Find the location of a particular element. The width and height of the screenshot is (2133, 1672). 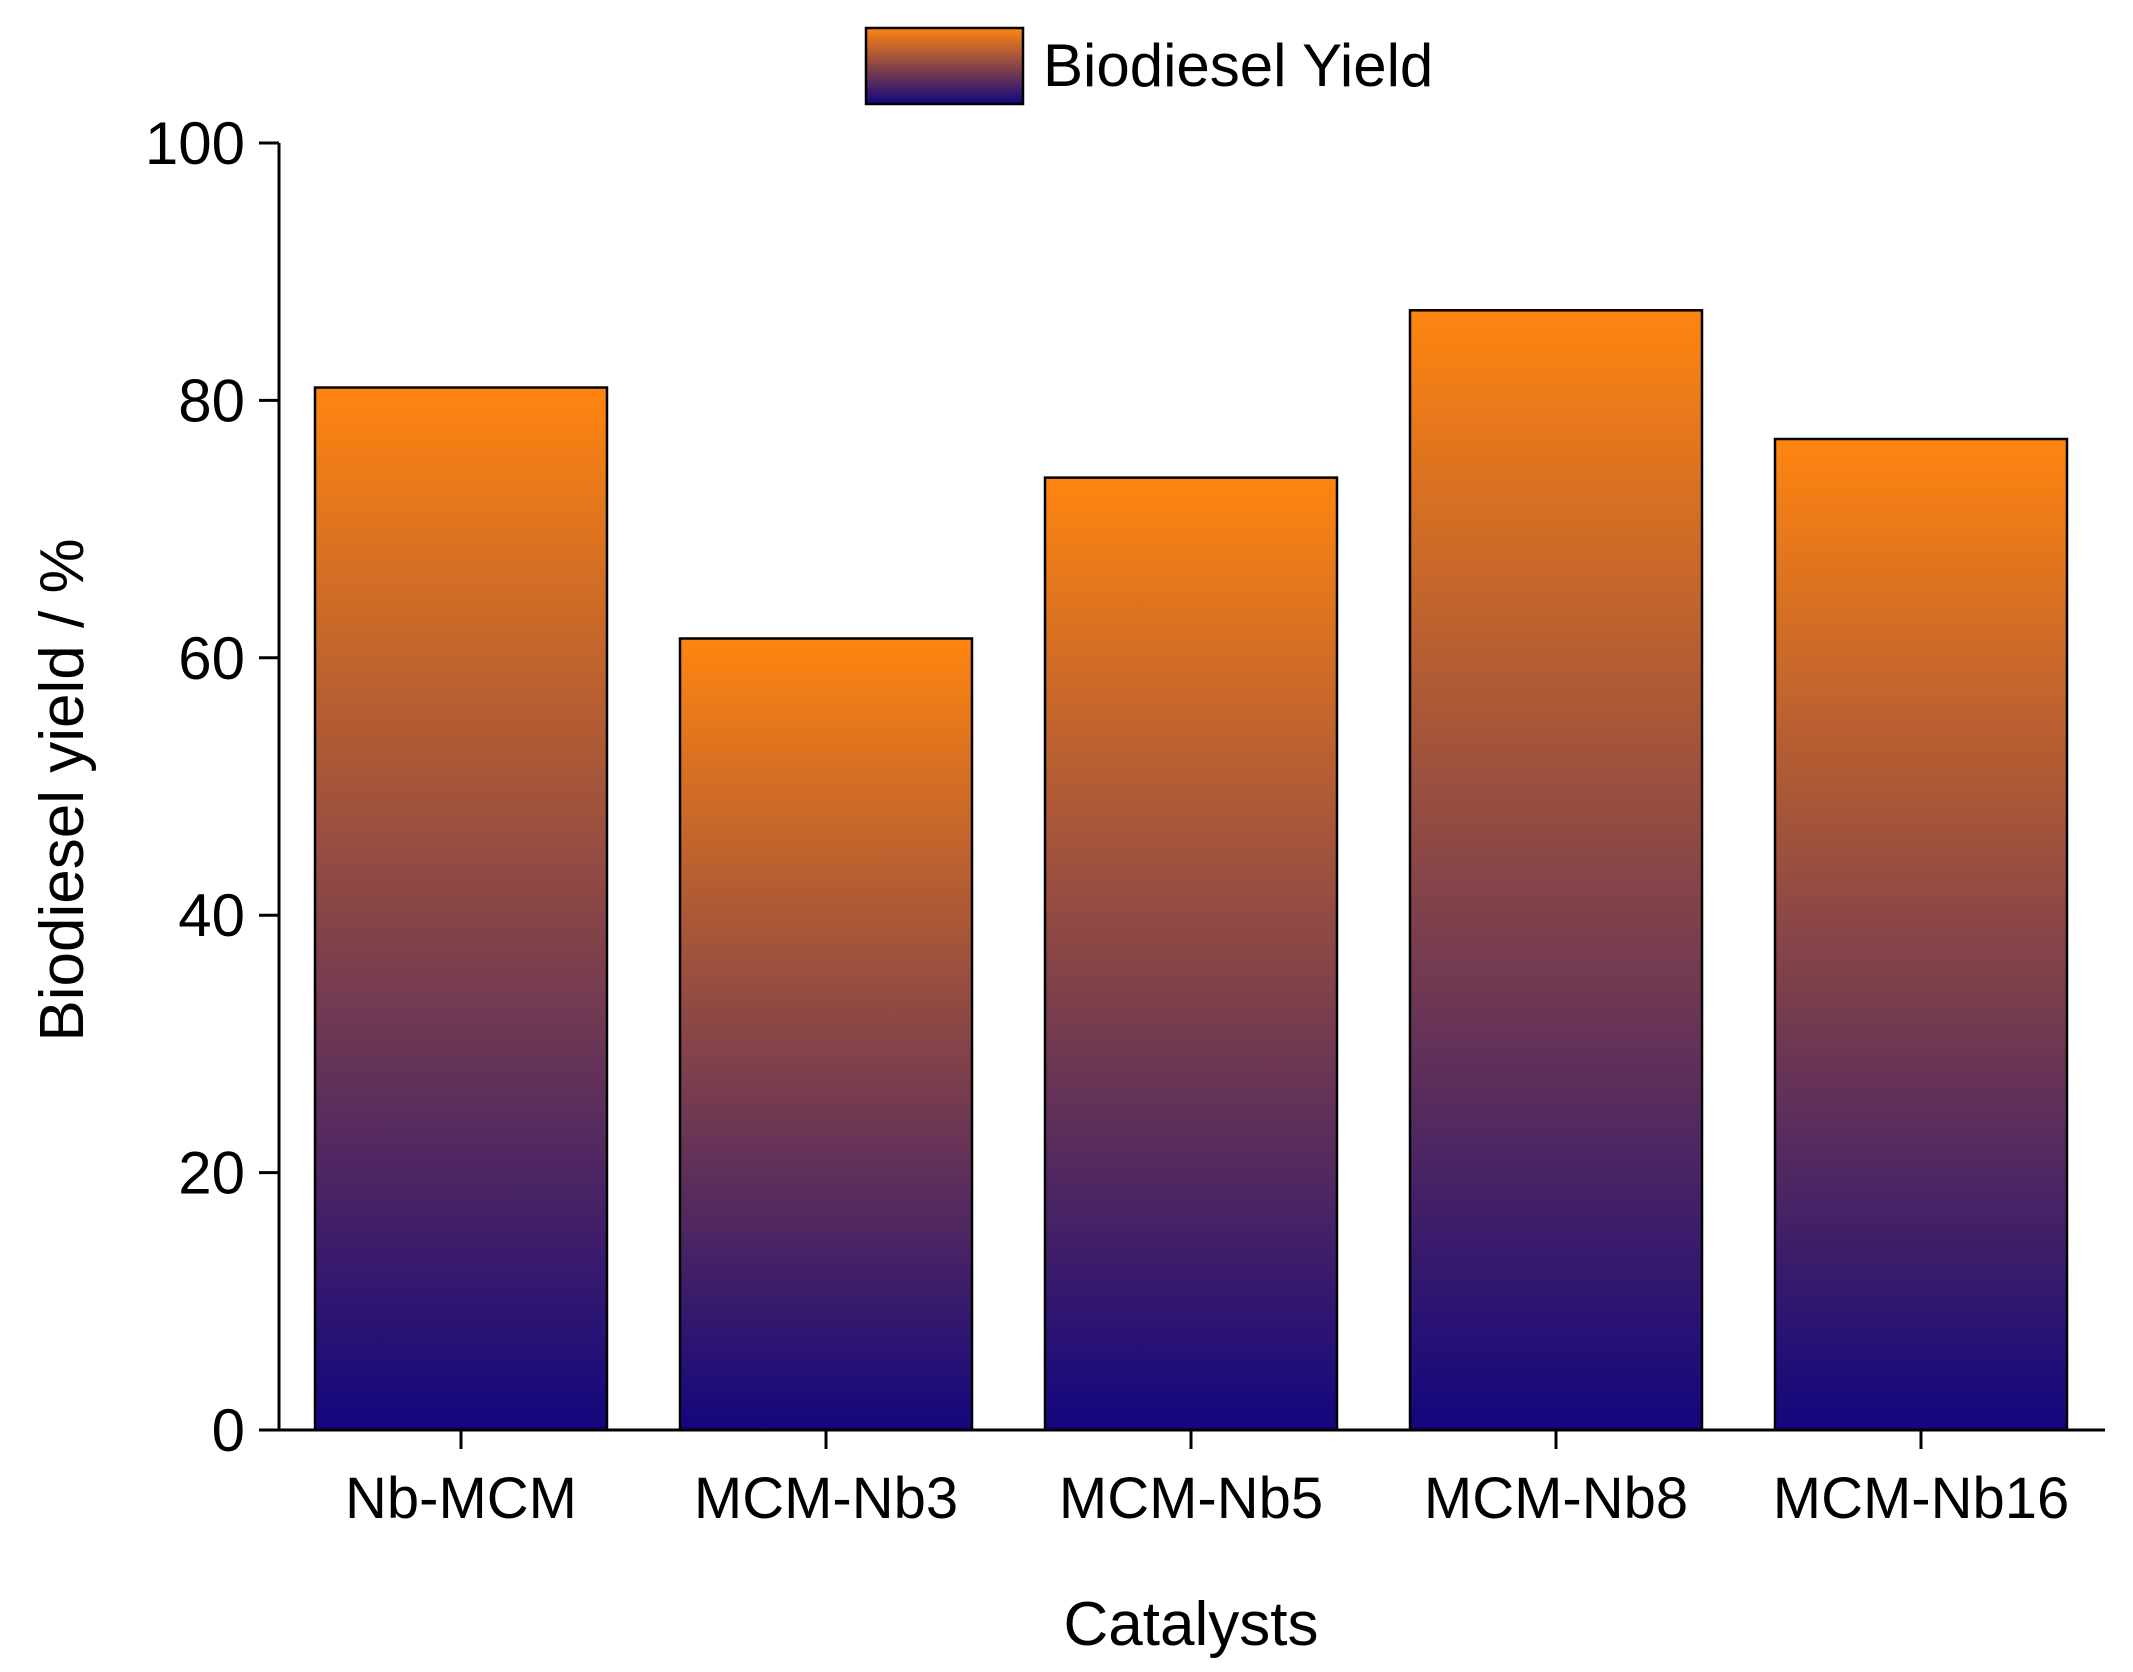

x-axis-title: Catalysts is located at coordinates (1191, 1624).